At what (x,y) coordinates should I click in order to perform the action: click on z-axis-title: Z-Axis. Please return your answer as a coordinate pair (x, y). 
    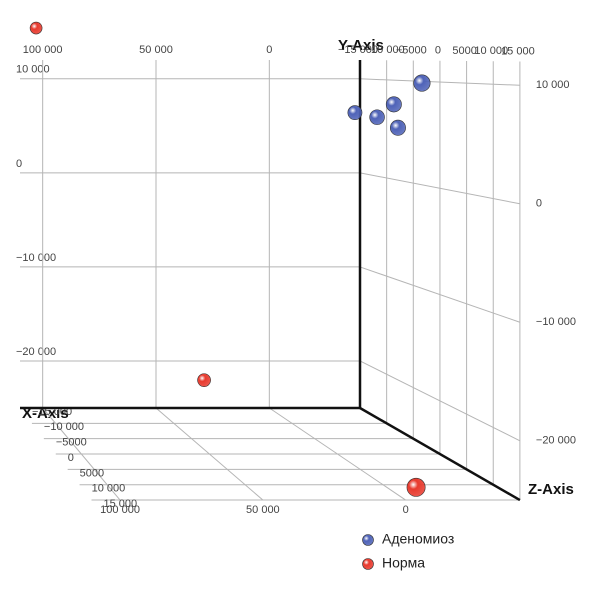
    Looking at the image, I should click on (551, 489).